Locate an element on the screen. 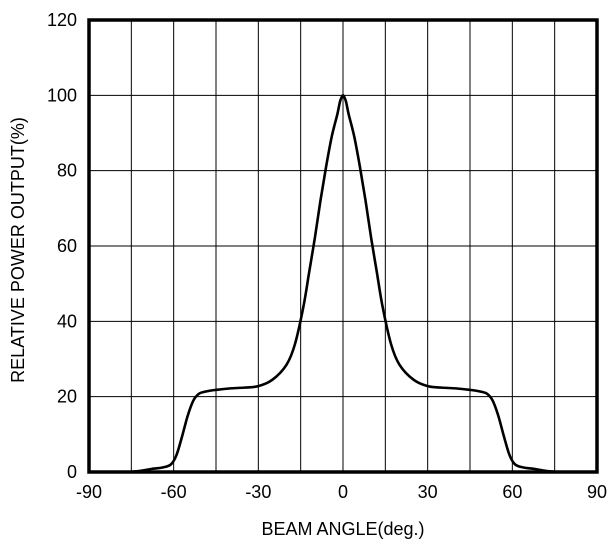 The width and height of the screenshot is (612, 549). y-tick-label: 60 is located at coordinates (67, 246).